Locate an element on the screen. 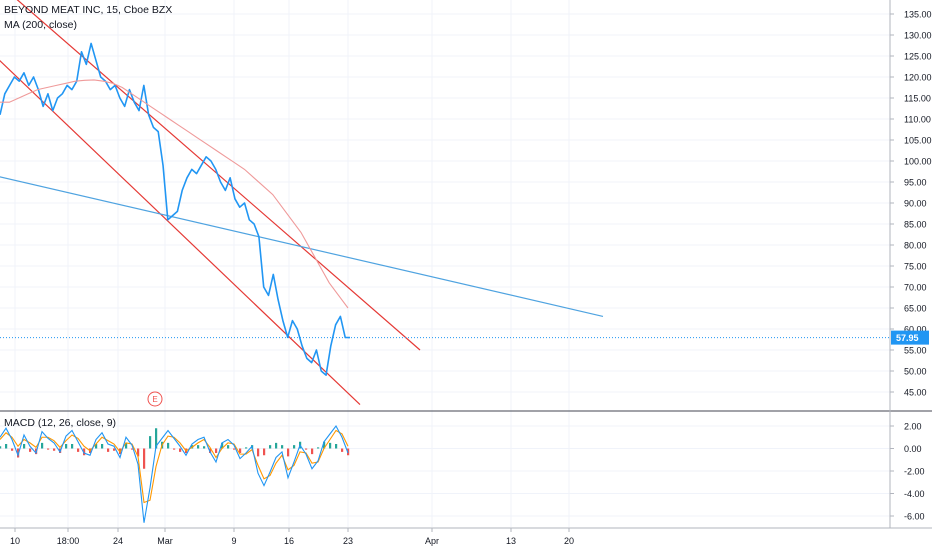 The height and width of the screenshot is (550, 932). price-tick-label: 125.00 is located at coordinates (918, 57).